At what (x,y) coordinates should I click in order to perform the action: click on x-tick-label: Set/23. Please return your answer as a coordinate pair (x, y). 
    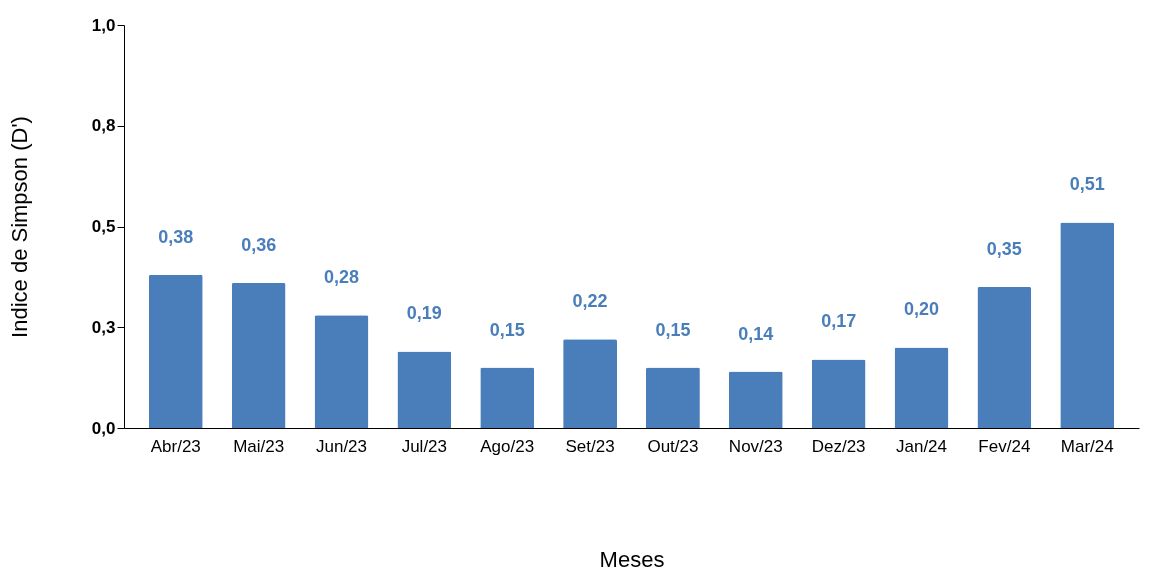
    Looking at the image, I should click on (590, 446).